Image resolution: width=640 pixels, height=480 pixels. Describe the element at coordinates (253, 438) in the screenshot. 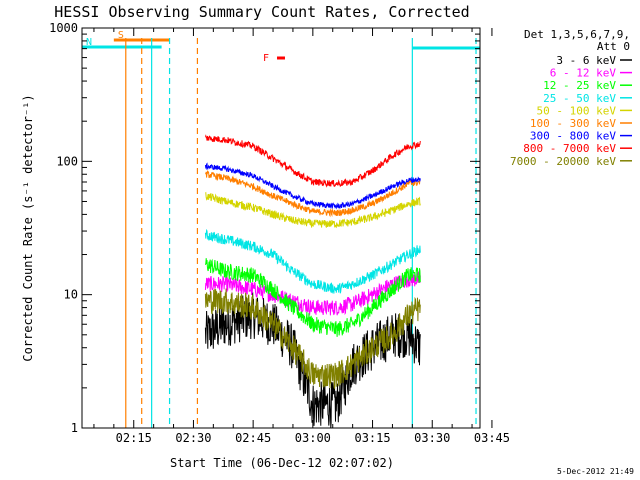

I see `x-tick-label: 02:45` at that location.